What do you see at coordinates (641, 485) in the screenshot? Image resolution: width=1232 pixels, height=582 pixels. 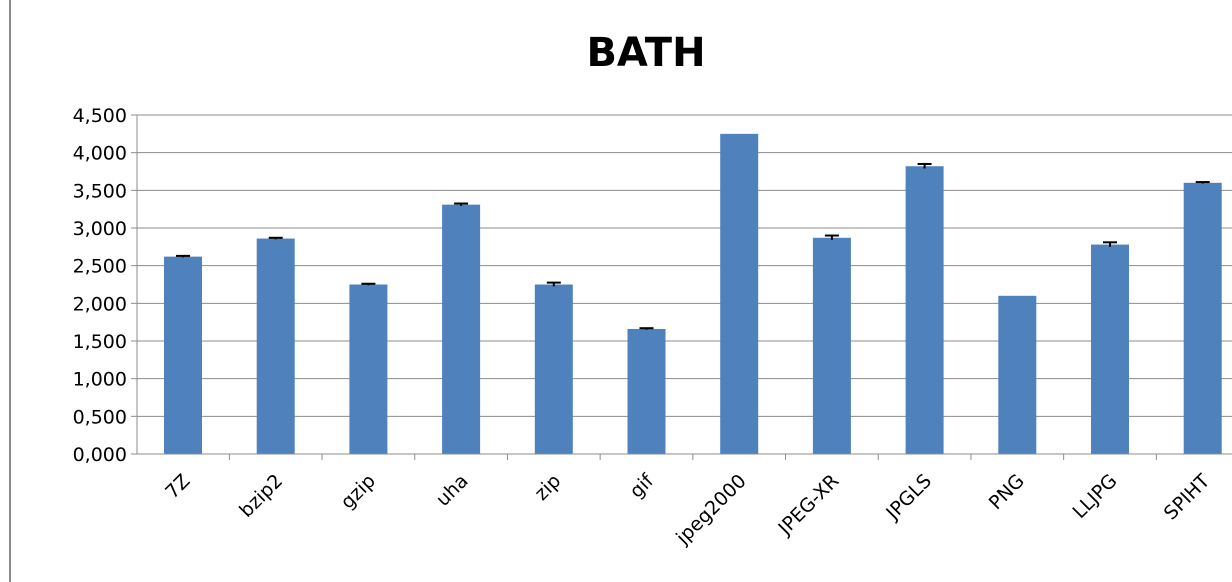 I see `x-tick-label: gif` at bounding box center [641, 485].